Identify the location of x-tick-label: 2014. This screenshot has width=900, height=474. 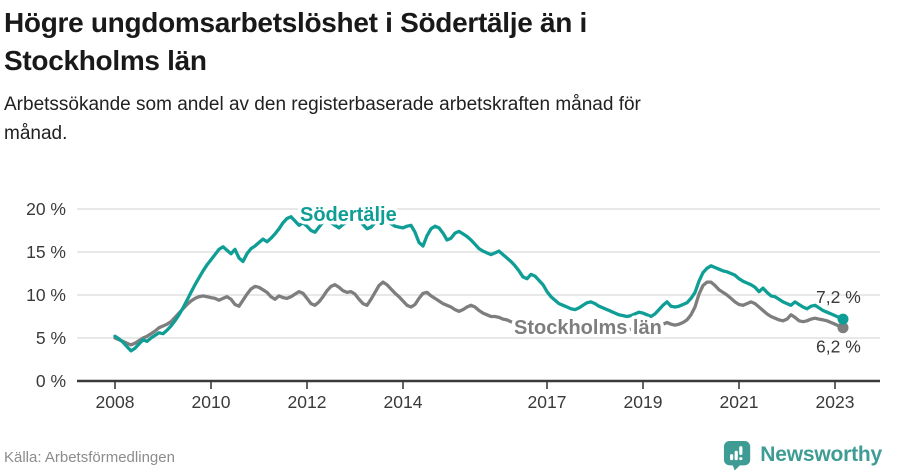
(403, 402).